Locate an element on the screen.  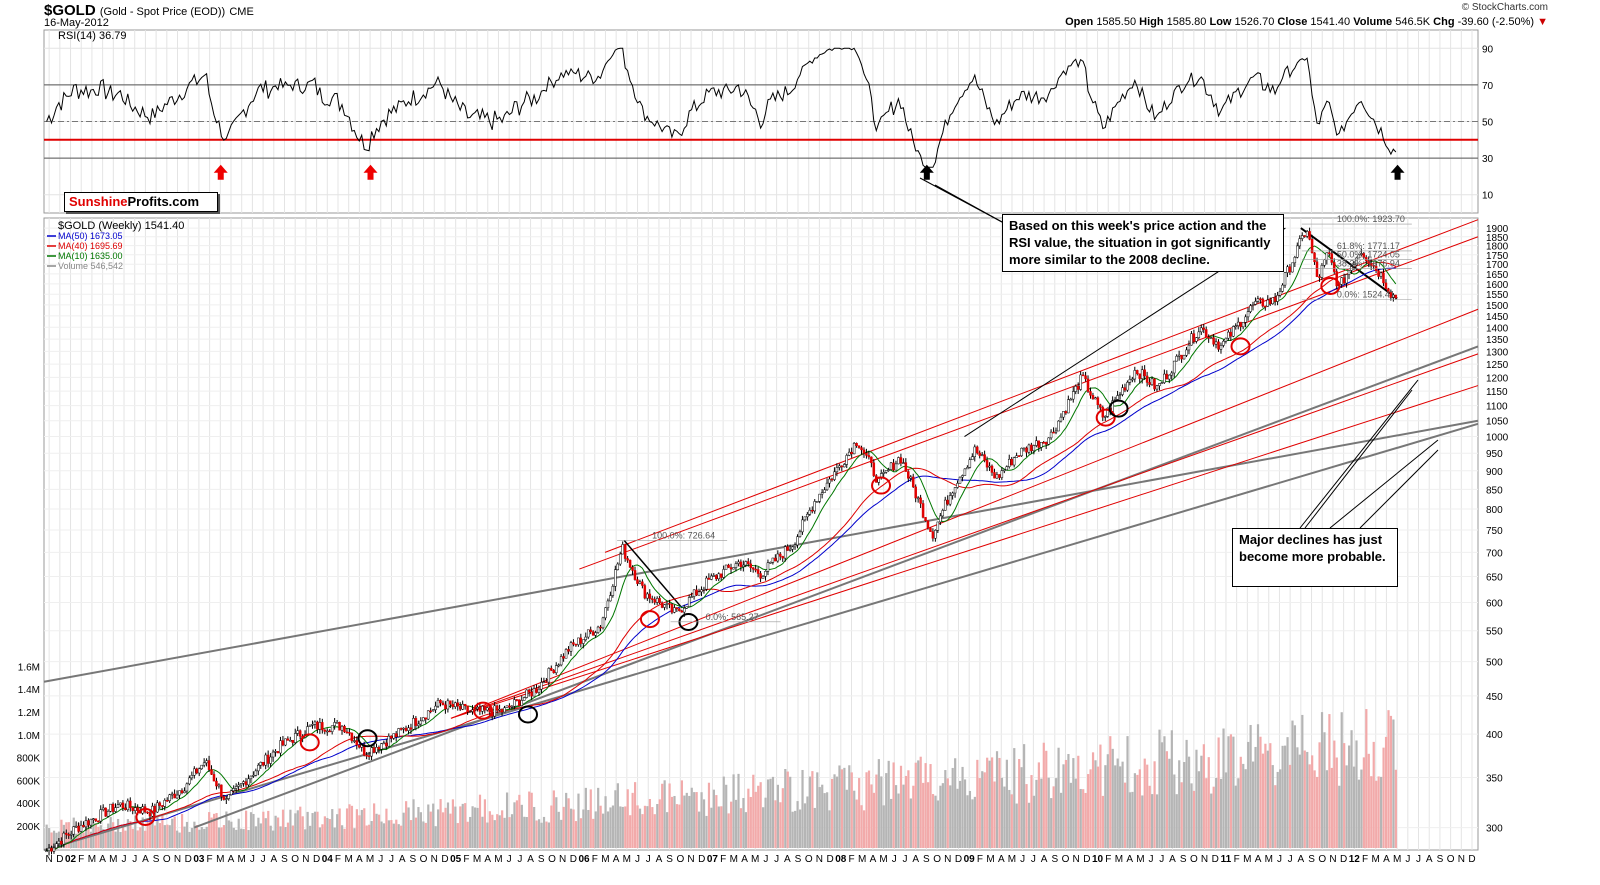
price-tick-label: 1350 is located at coordinates (1497, 340).